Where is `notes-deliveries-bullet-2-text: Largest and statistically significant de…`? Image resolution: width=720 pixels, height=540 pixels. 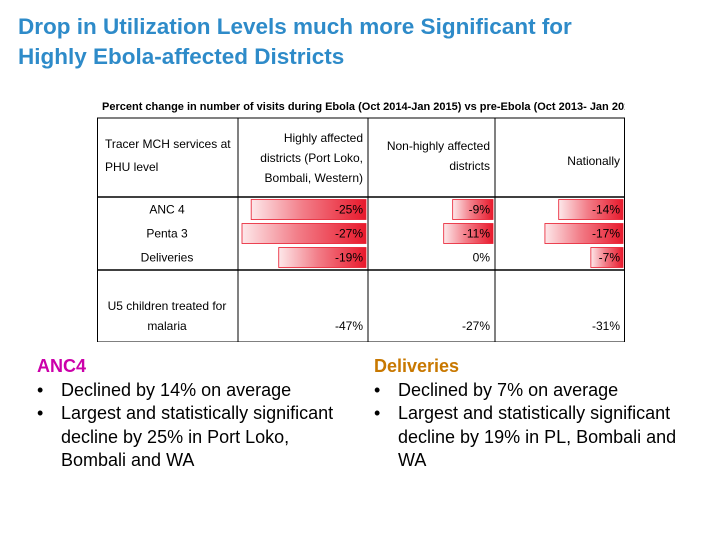
notes-deliveries-bullet-2-text: Largest and statistically significant de… is located at coordinates (537, 436).